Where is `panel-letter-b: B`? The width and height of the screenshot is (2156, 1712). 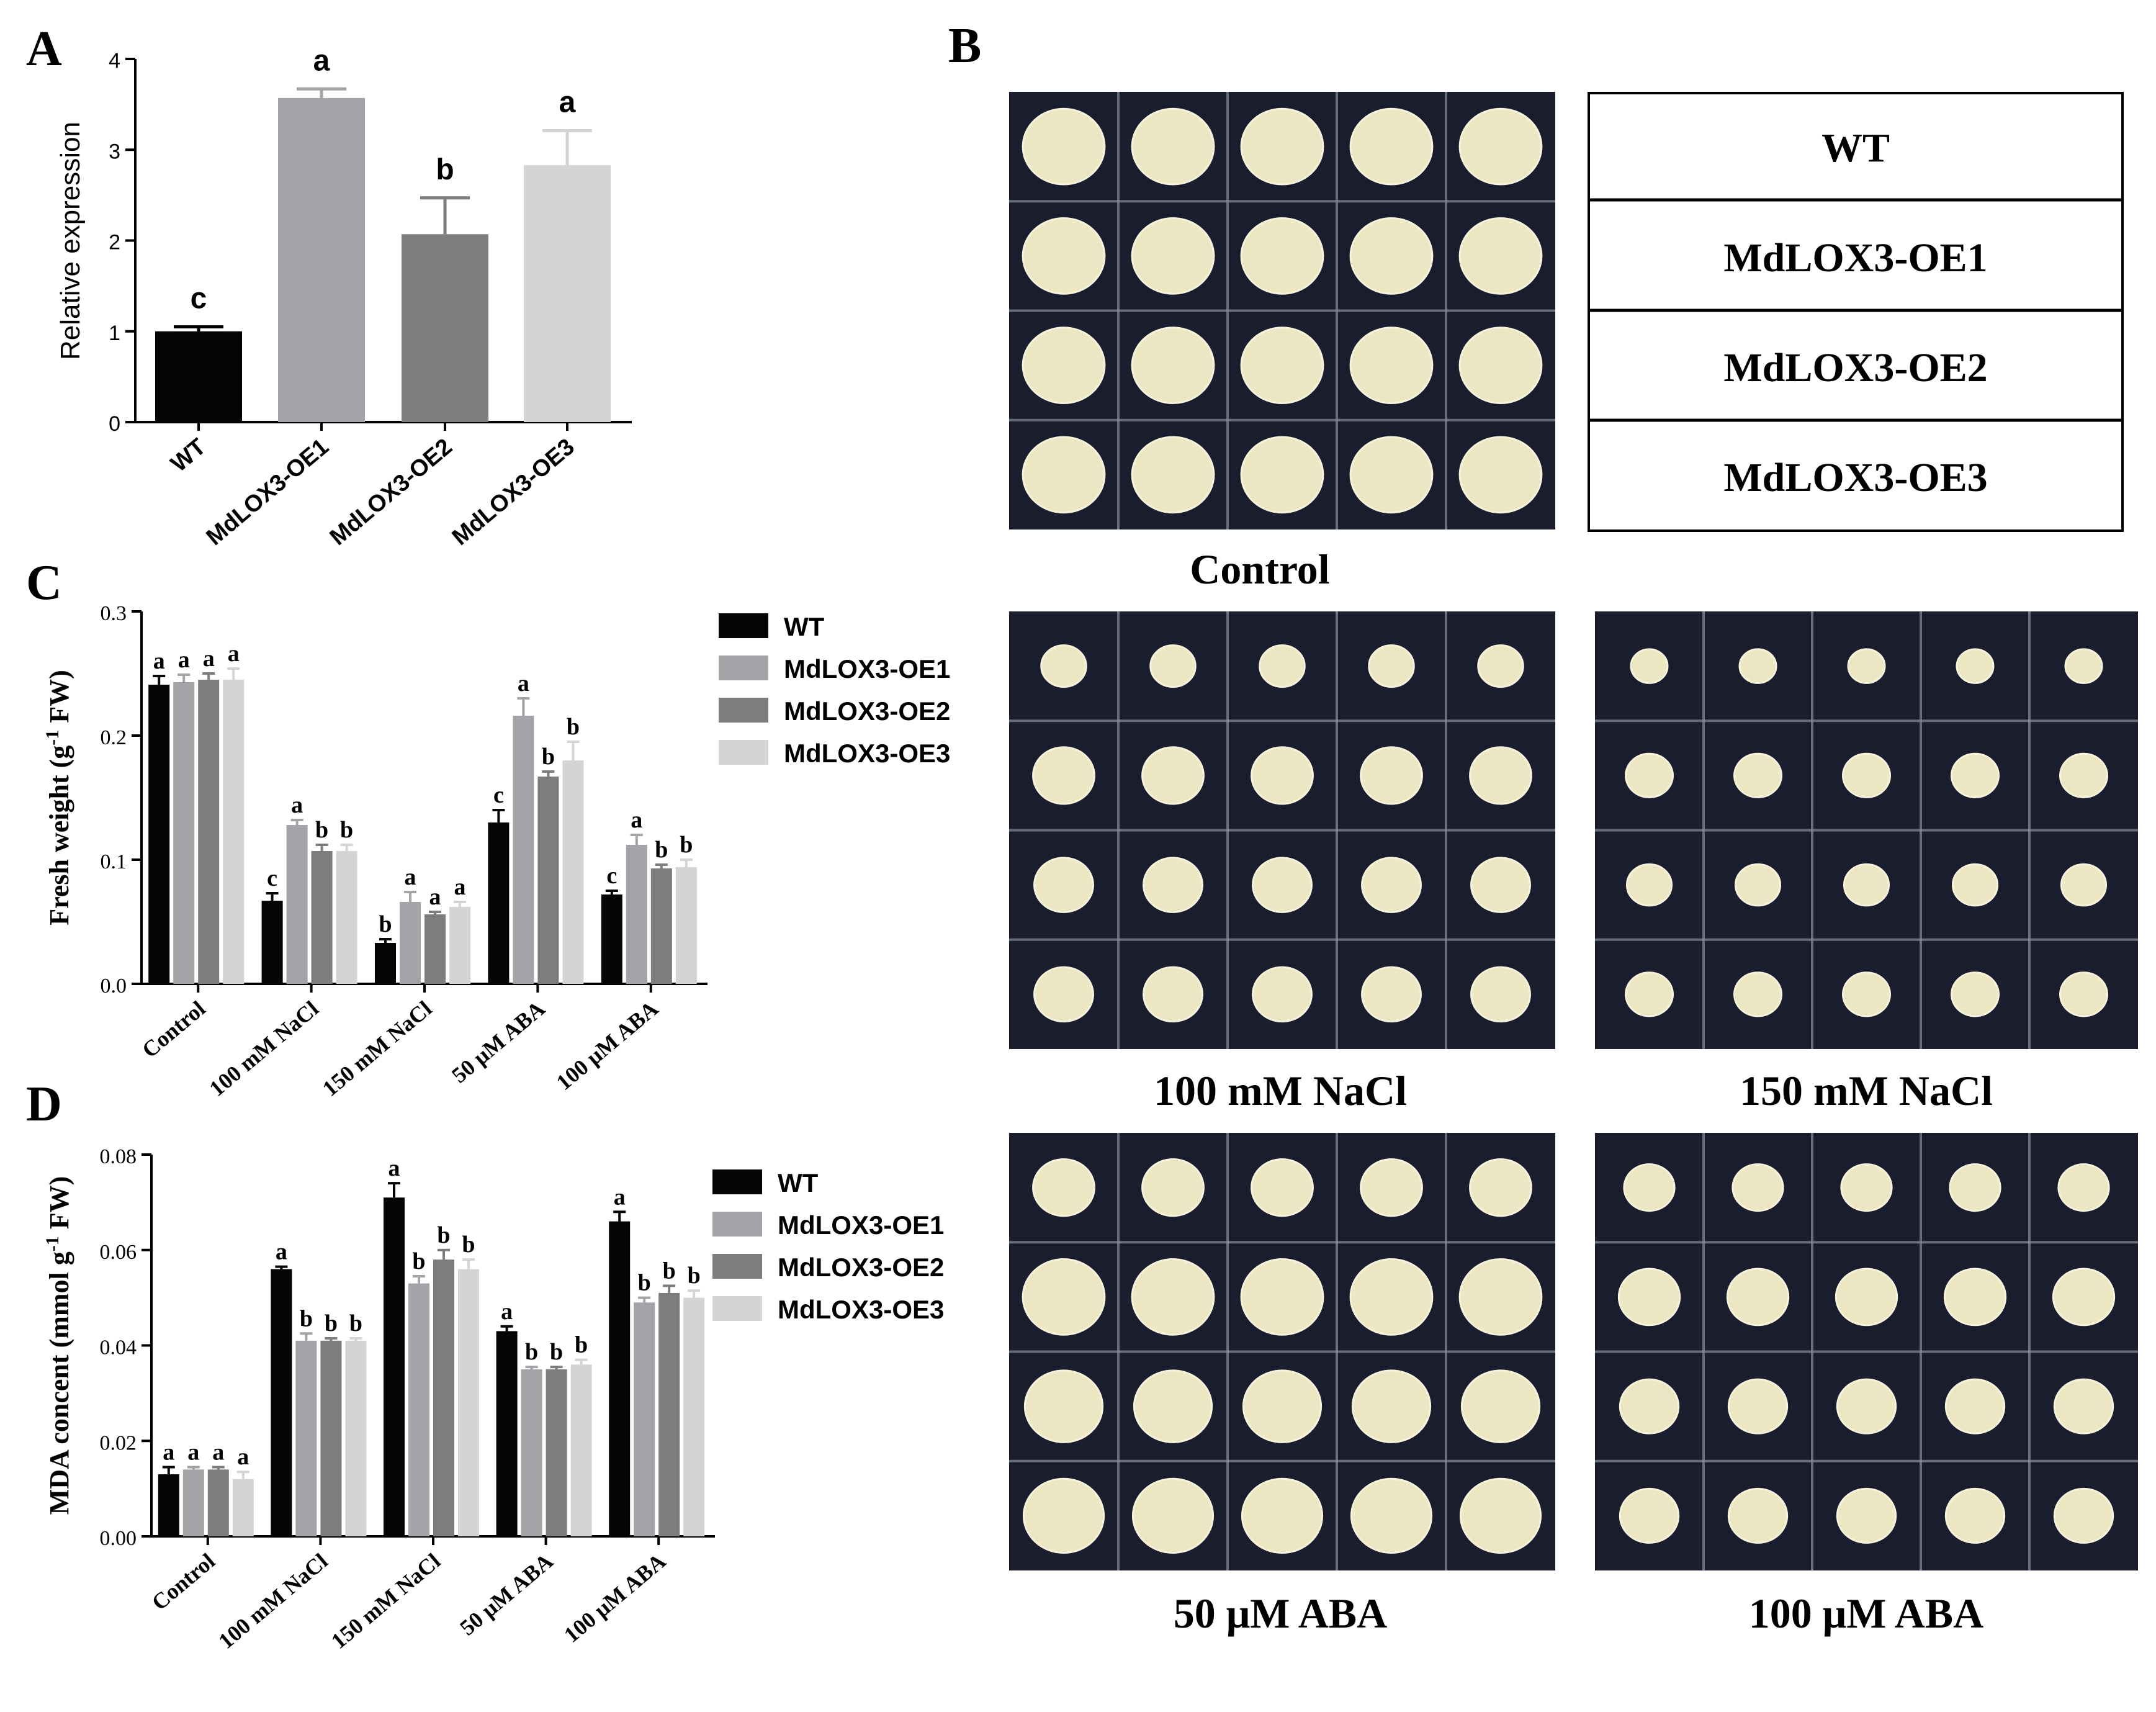
panel-letter-b: B is located at coordinates (965, 46).